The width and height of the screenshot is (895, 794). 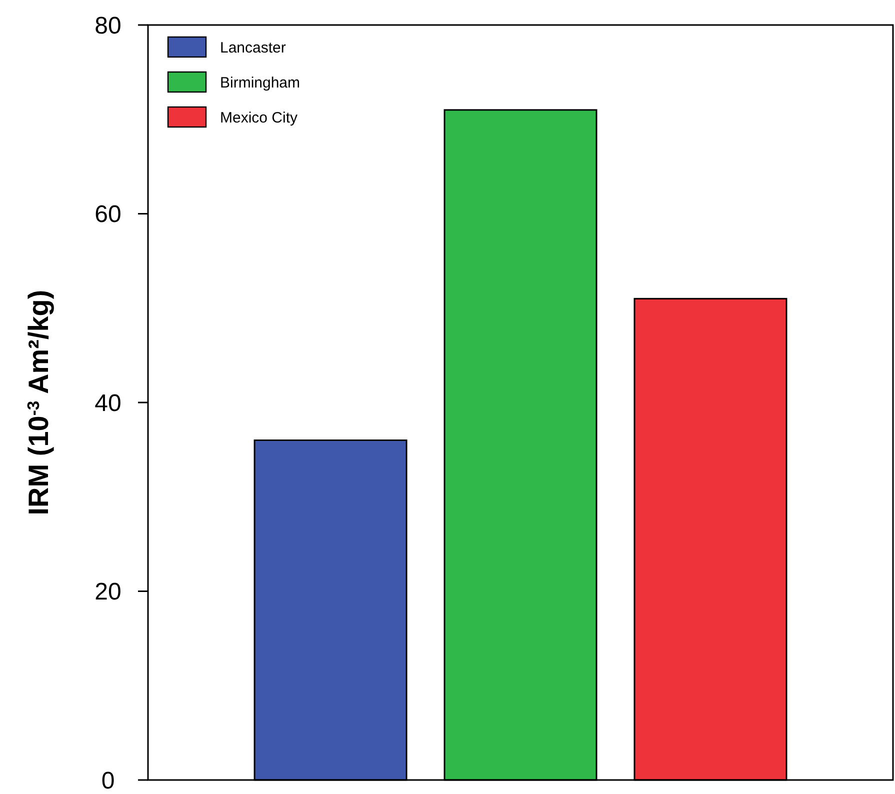 I want to click on y-tick-label: 40, so click(x=108, y=403).